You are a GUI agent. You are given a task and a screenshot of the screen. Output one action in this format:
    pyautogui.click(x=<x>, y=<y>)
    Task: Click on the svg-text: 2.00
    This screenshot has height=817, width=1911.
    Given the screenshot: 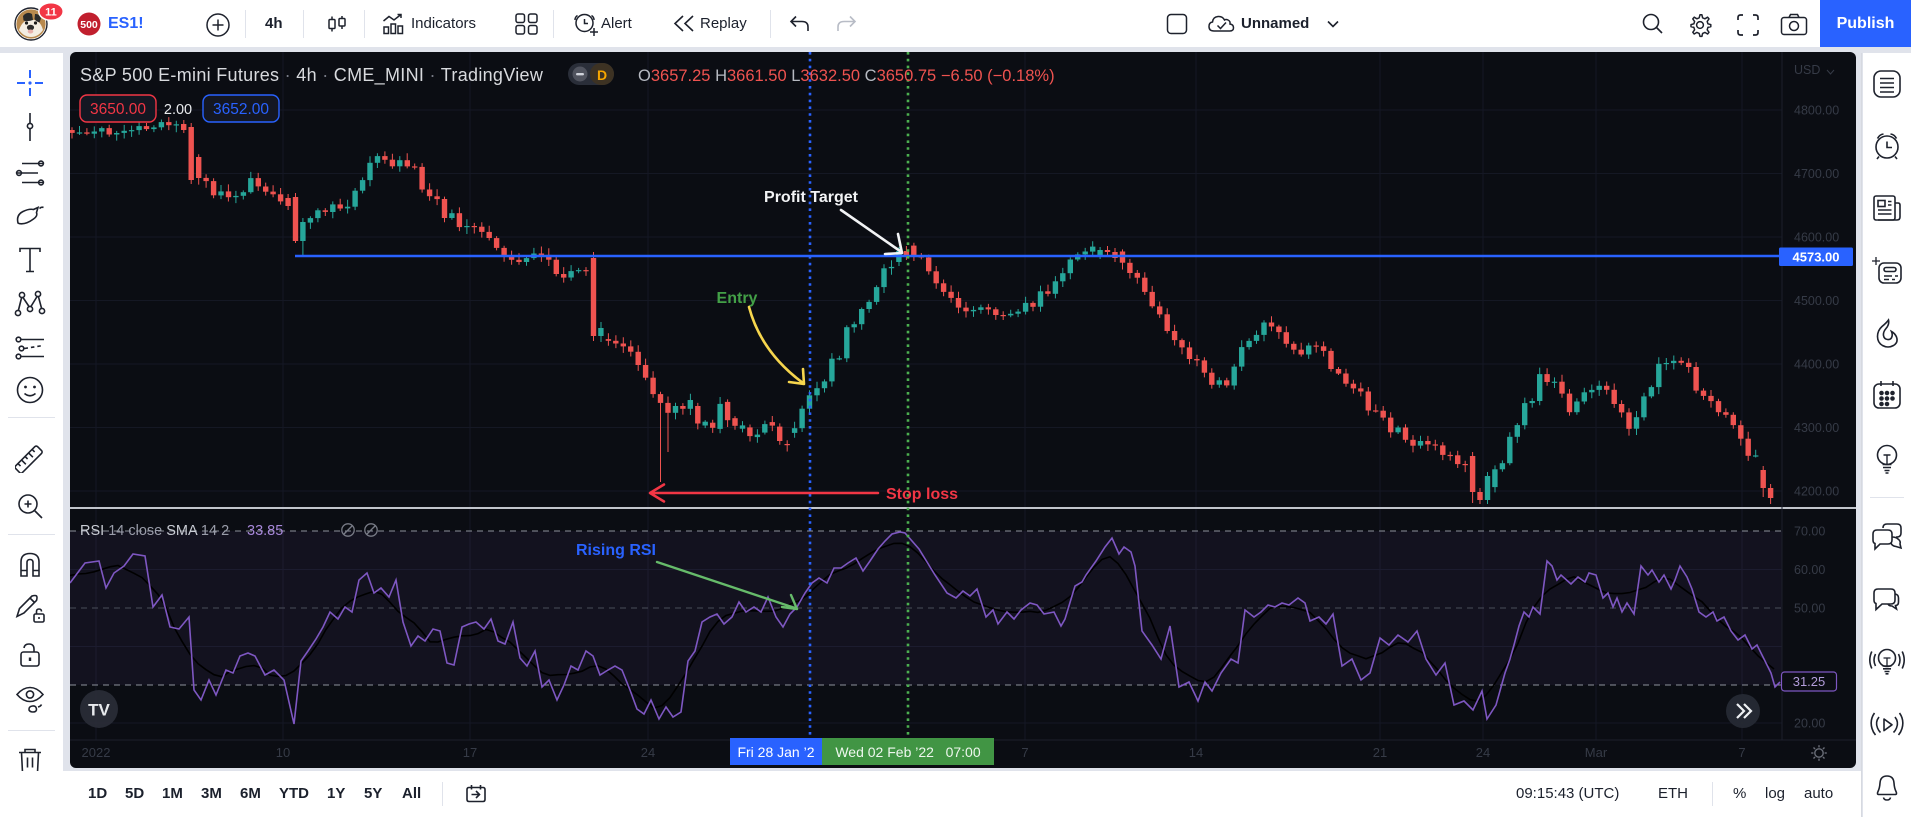 What is the action you would take?
    pyautogui.click(x=178, y=110)
    